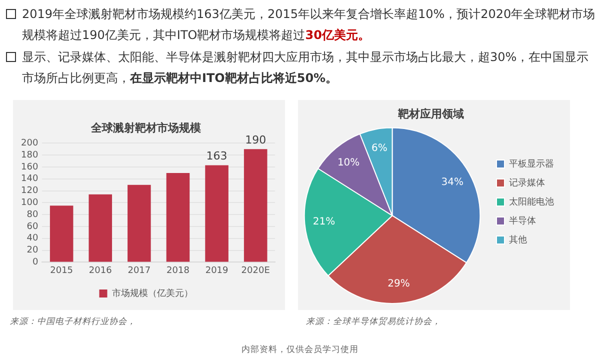 Image resolution: width=600 pixels, height=358 pixels. I want to click on legend-label: 市场规模（亿美元）, so click(152, 293).